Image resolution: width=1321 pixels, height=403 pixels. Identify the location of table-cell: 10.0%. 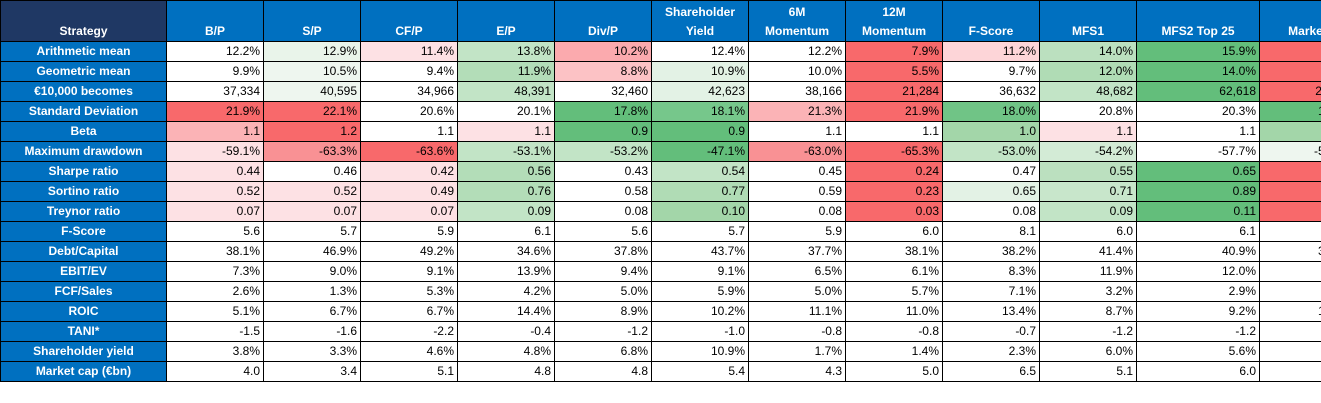
(797, 71).